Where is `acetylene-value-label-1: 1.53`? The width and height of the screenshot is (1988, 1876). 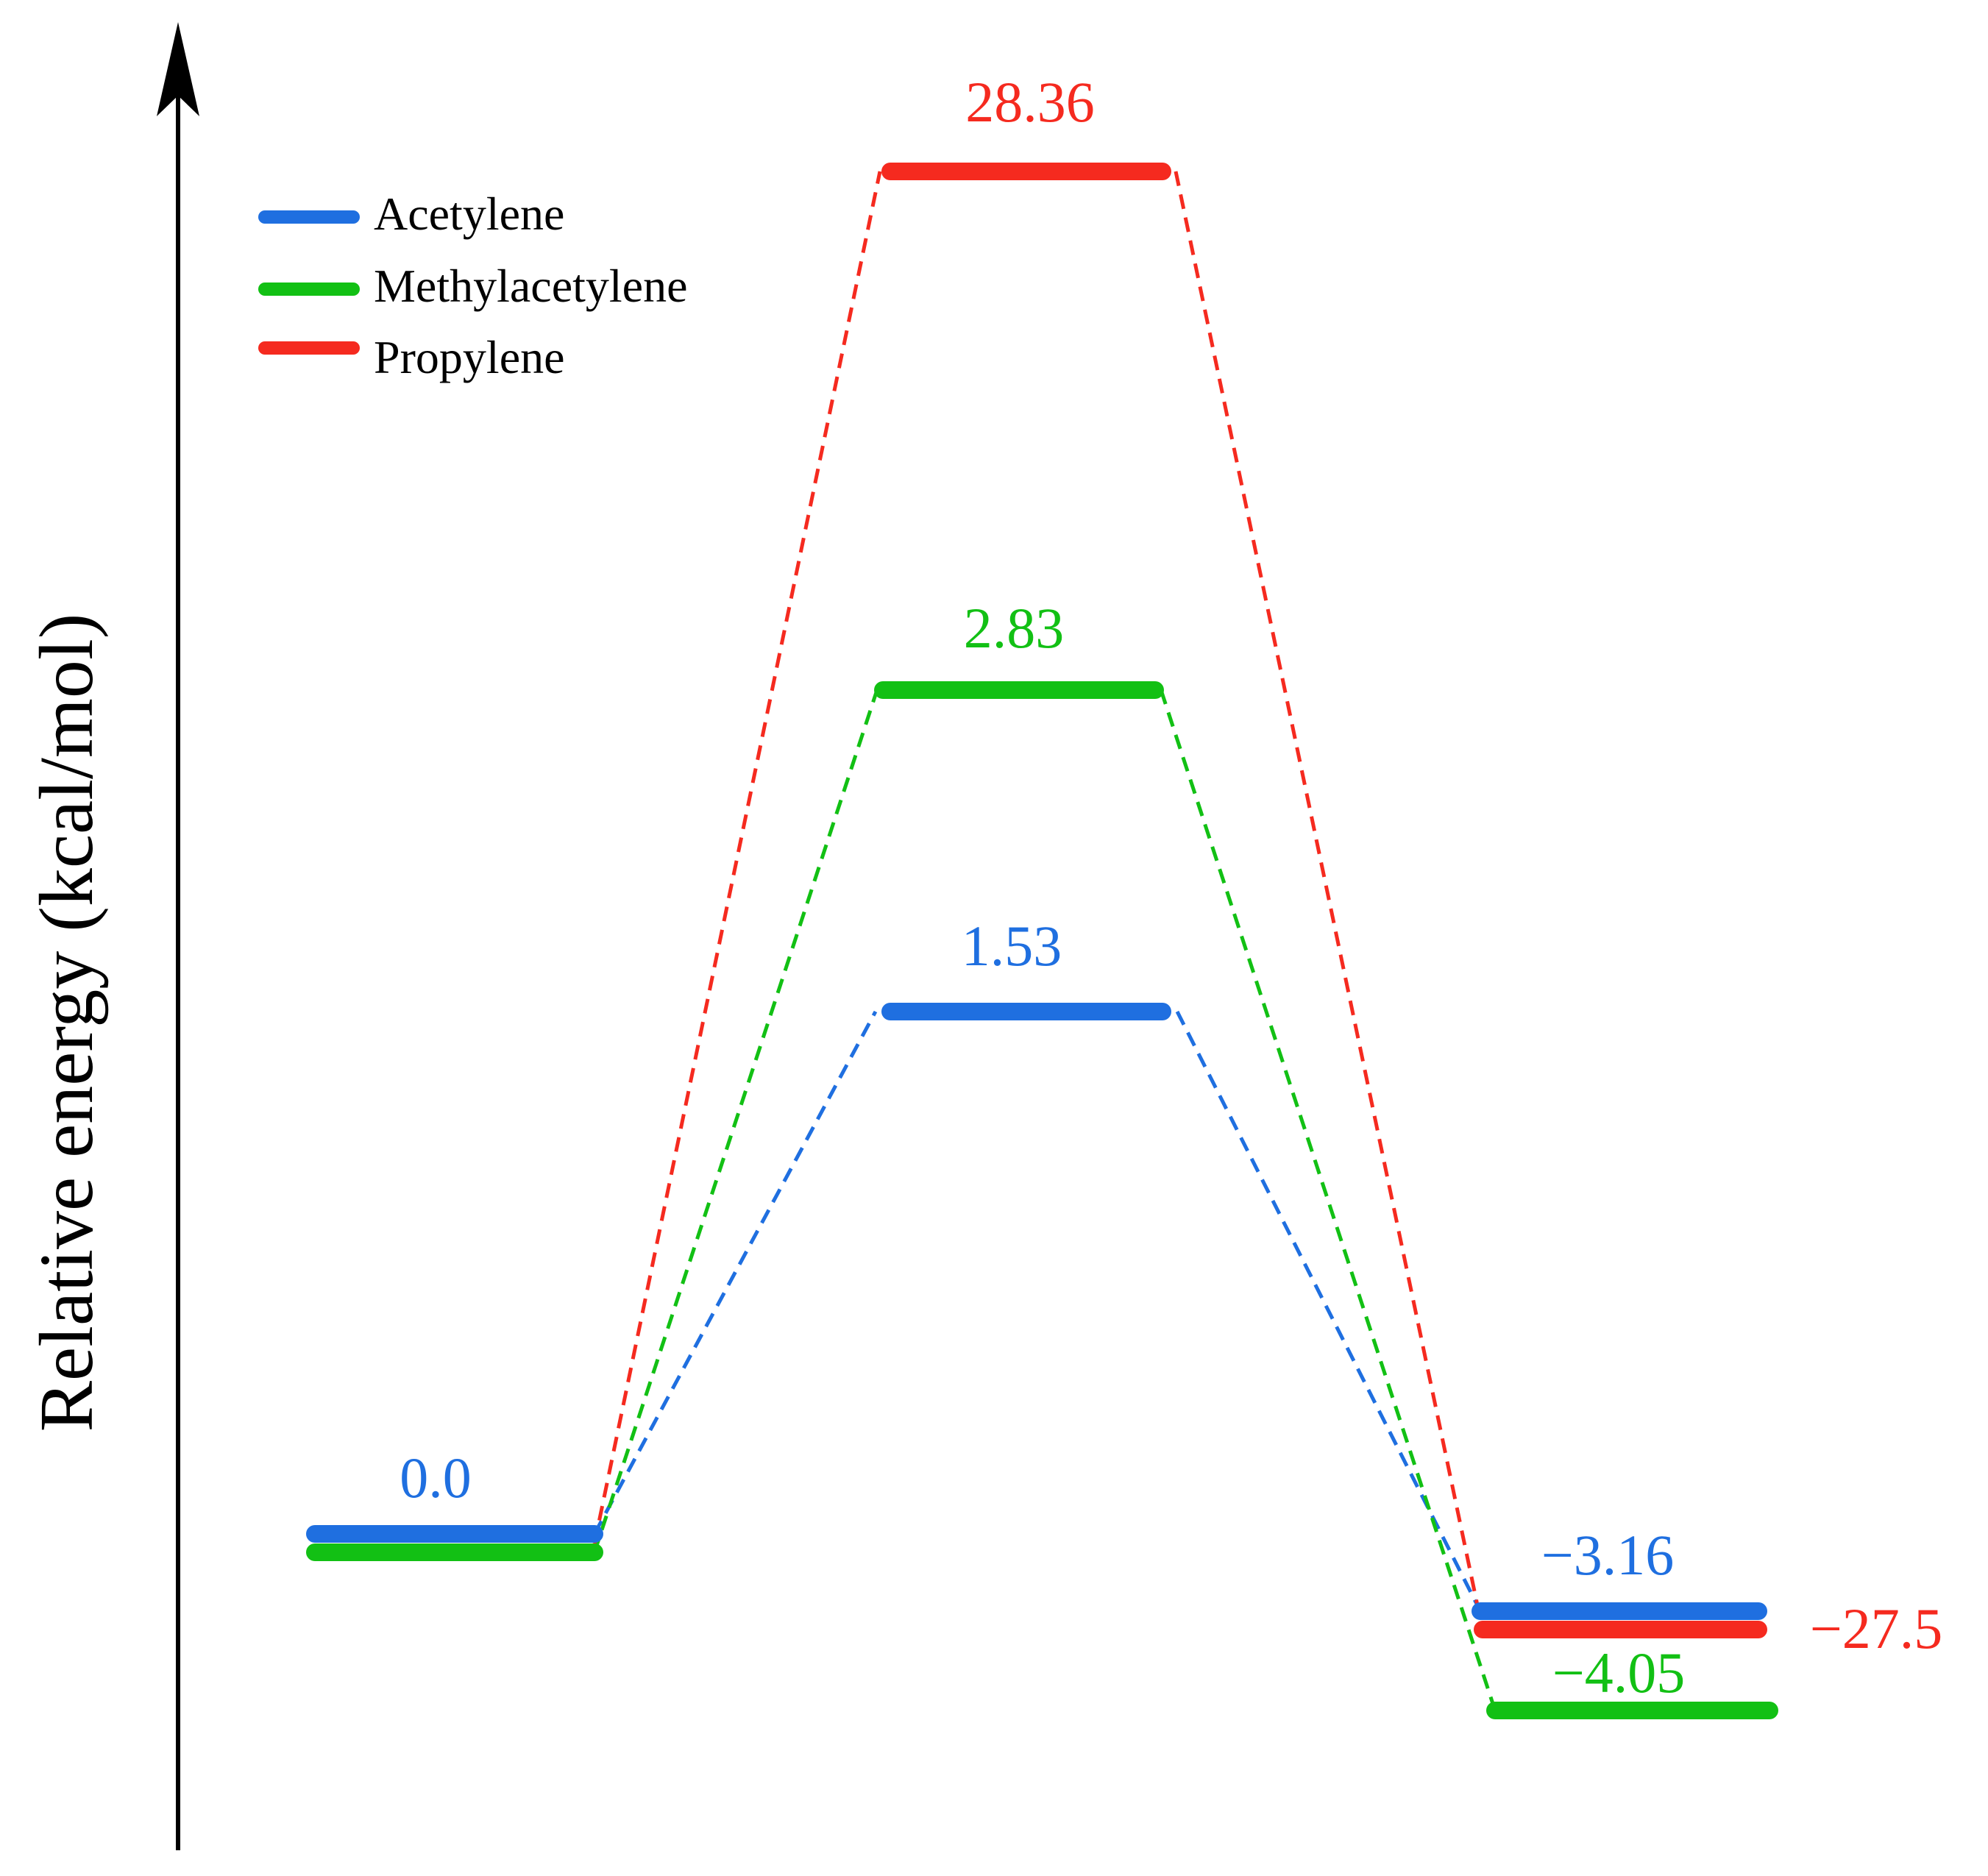 acetylene-value-label-1: 1.53 is located at coordinates (1012, 946).